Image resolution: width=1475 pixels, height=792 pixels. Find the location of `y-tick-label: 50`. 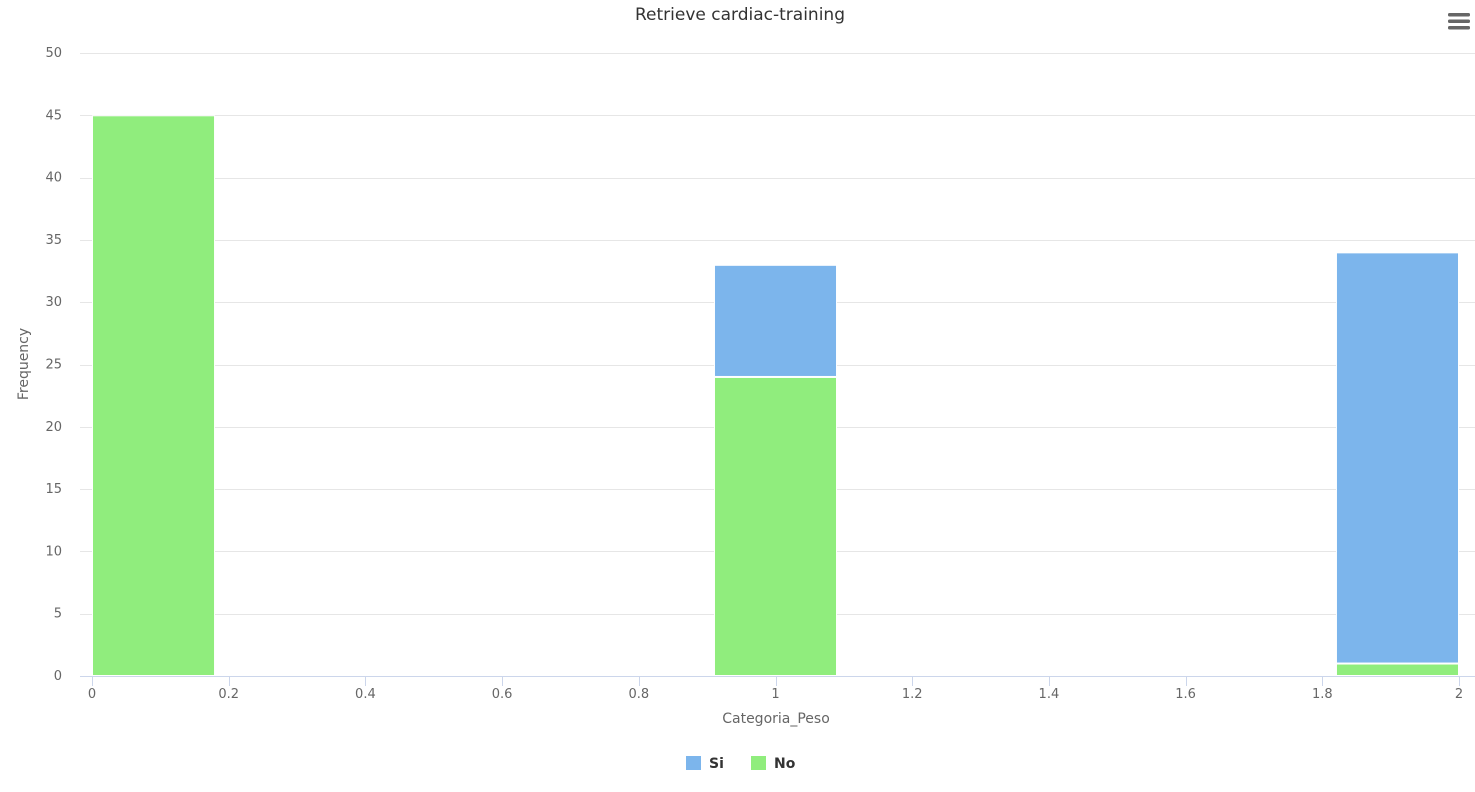

y-tick-label: 50 is located at coordinates (53, 53).